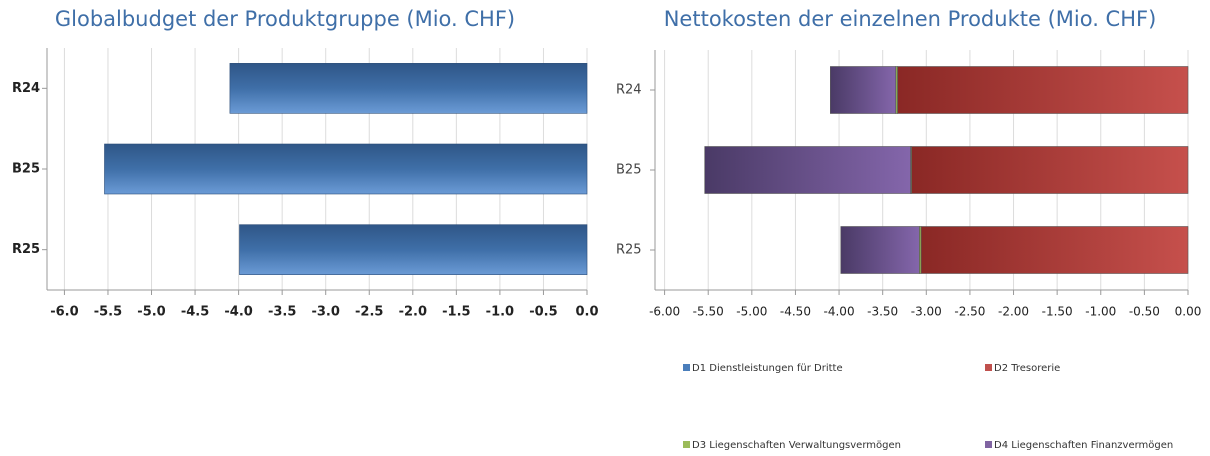  Describe the element at coordinates (64, 312) in the screenshot. I see `x-tick-label: -6.0` at that location.